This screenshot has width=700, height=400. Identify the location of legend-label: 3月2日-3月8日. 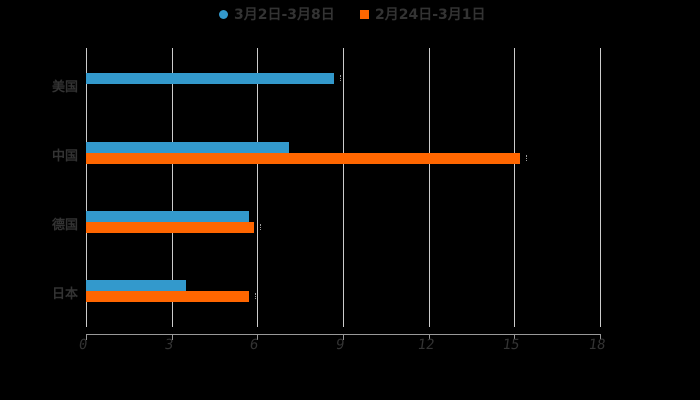
(284, 15).